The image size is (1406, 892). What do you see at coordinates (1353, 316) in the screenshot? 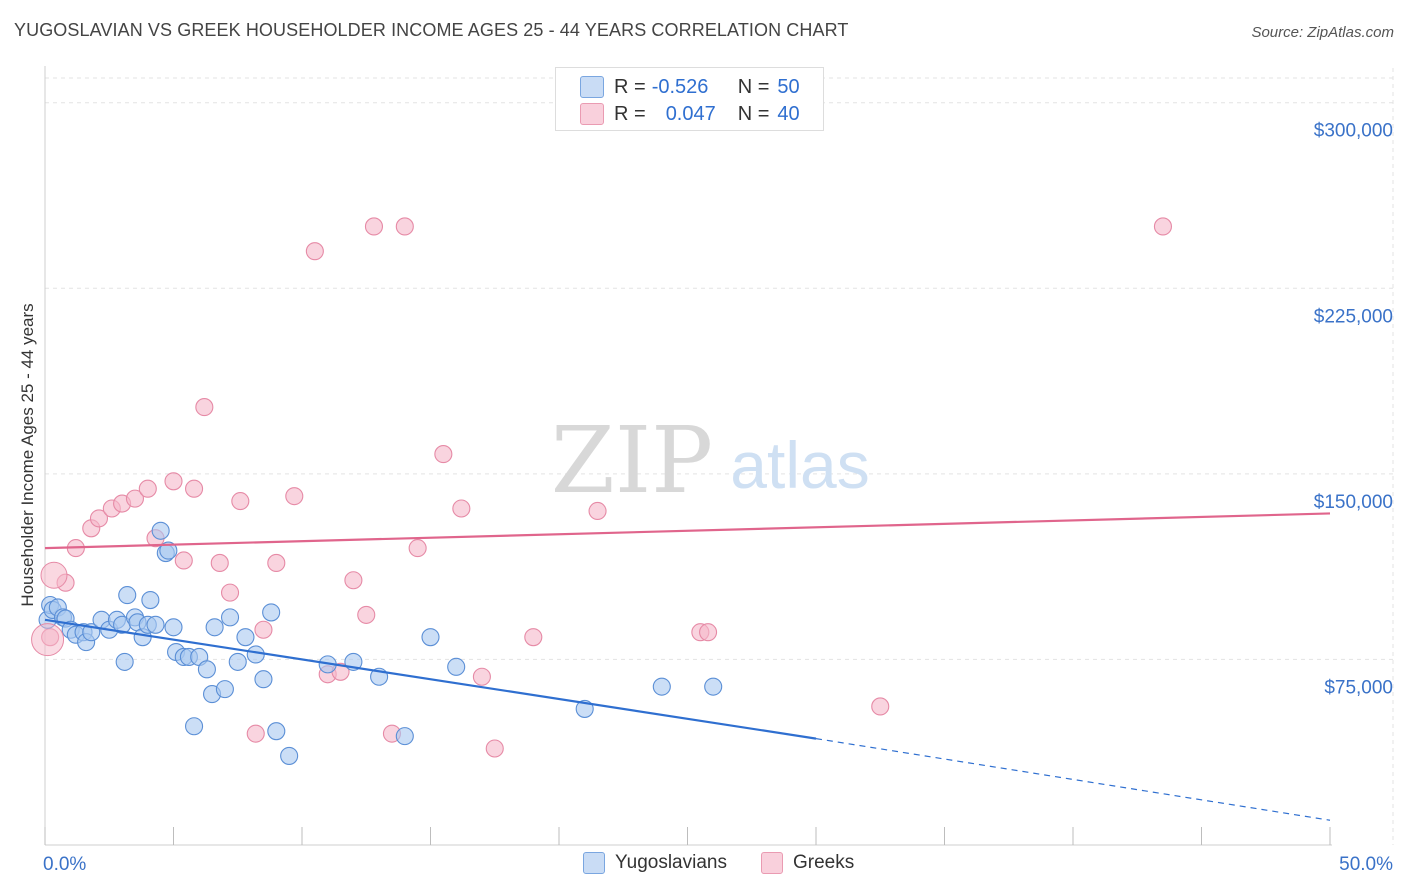
I see `y-tick-label: $225,000` at bounding box center [1353, 316].